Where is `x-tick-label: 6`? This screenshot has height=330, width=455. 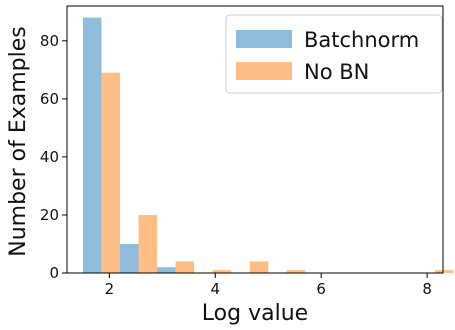
x-tick-label: 6 is located at coordinates (321, 289).